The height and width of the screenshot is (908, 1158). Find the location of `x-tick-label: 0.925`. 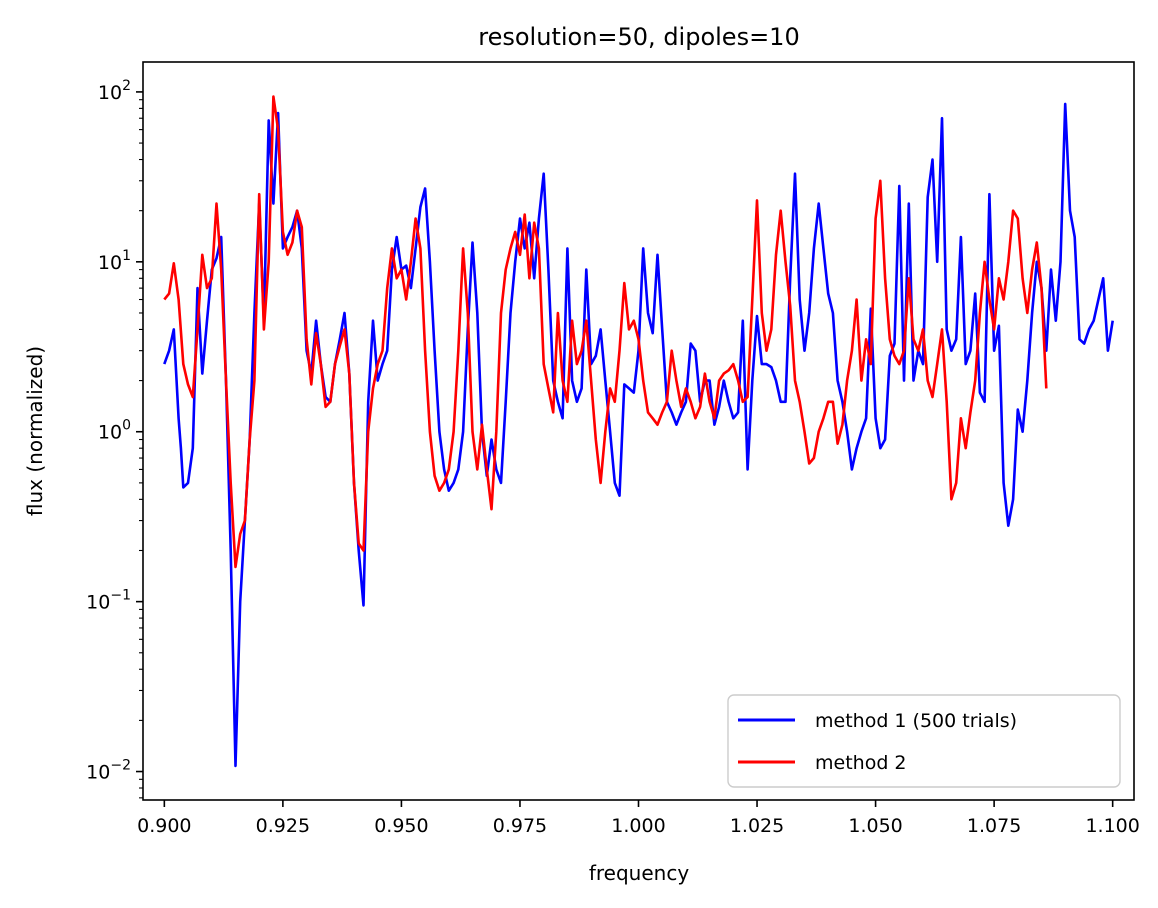

x-tick-label: 0.925 is located at coordinates (283, 826).